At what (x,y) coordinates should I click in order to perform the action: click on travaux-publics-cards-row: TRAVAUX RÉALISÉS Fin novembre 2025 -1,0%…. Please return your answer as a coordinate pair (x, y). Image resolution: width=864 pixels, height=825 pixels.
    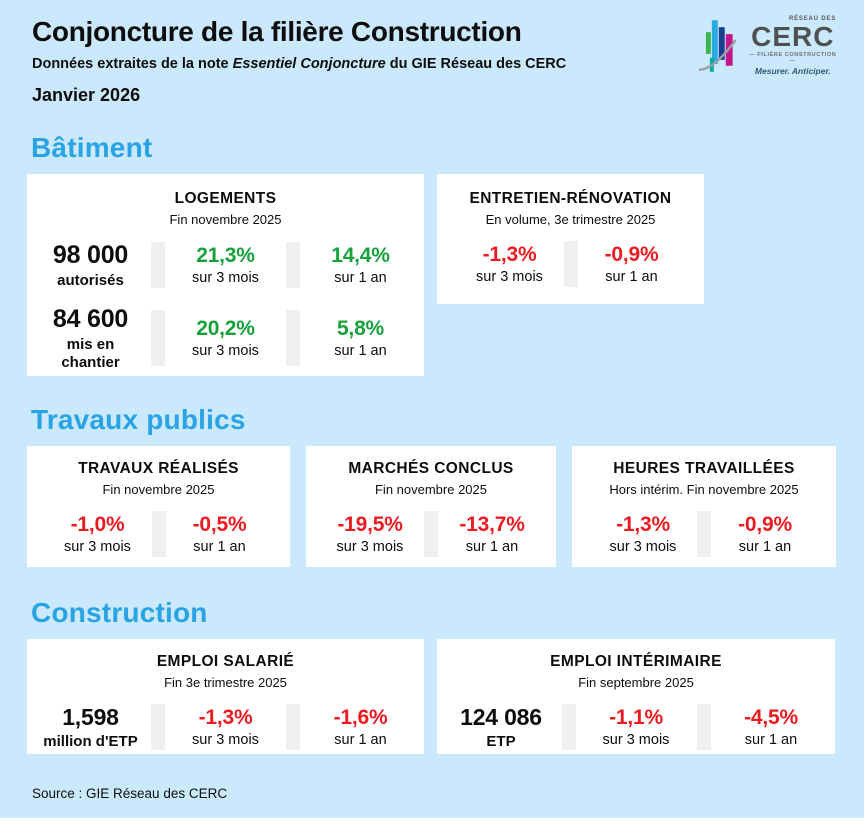
    Looking at the image, I should click on (445, 506).